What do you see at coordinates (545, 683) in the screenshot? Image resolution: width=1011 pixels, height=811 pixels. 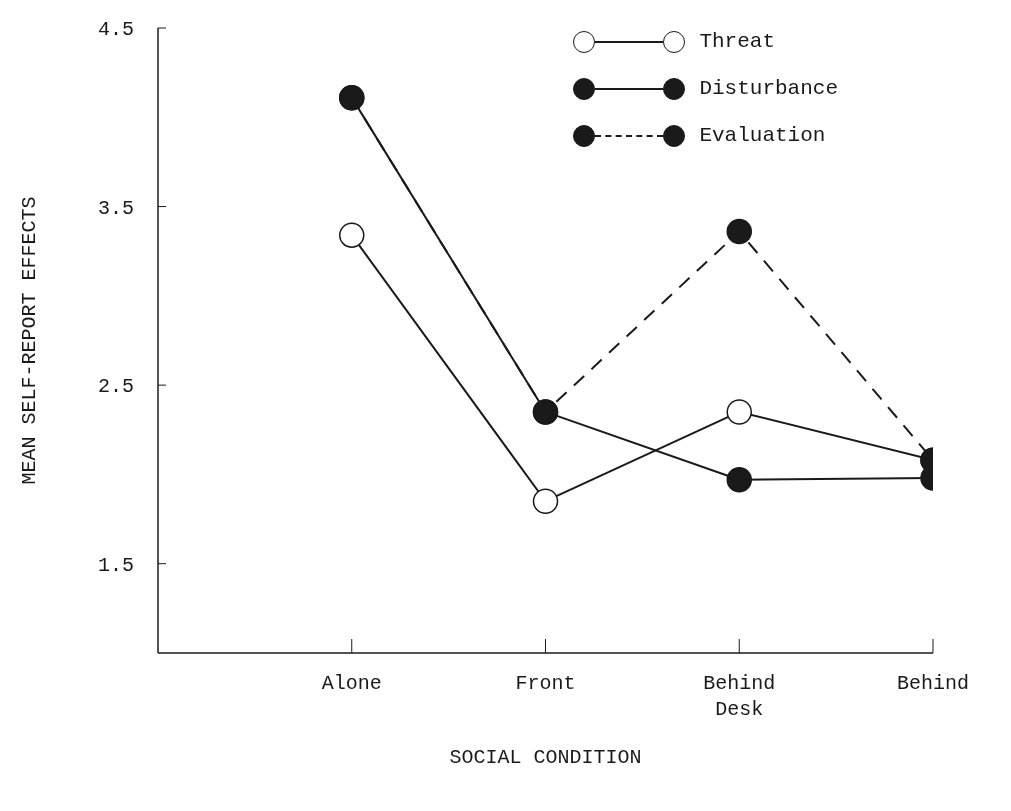 I see `x-tick-label: Front` at bounding box center [545, 683].